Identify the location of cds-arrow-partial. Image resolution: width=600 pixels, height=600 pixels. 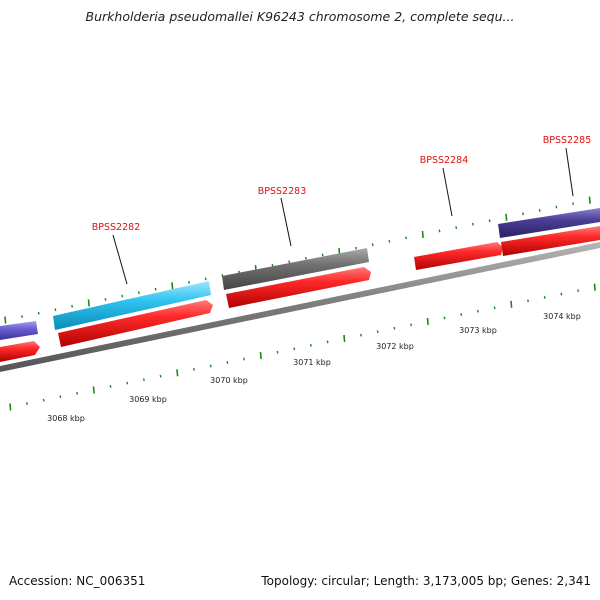
(20, 351).